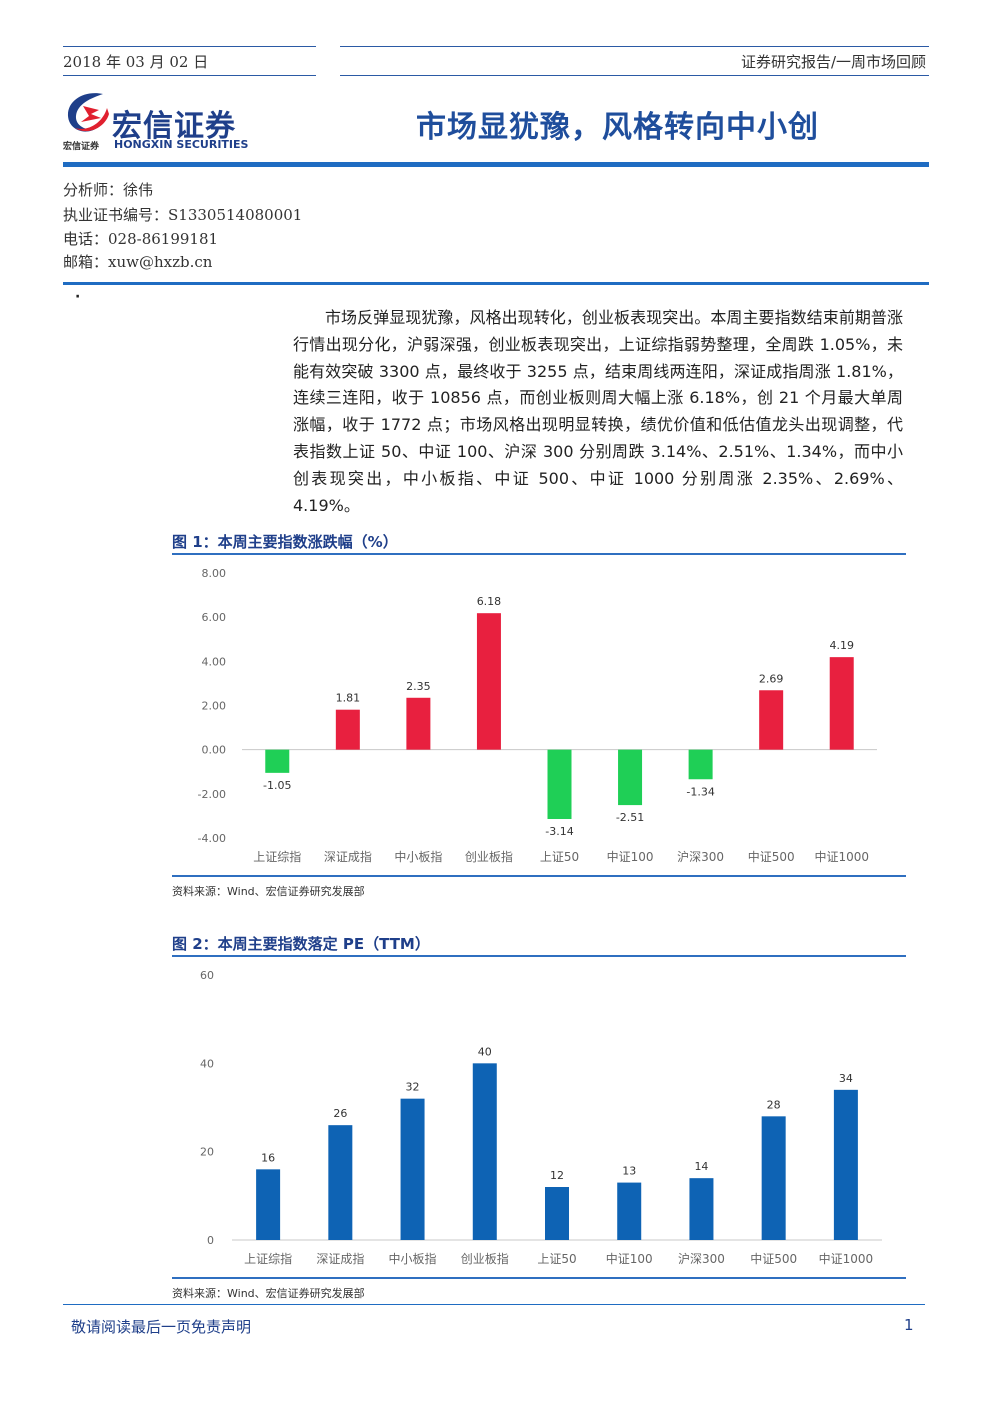 The width and height of the screenshot is (992, 1403). What do you see at coordinates (630, 817) in the screenshot?
I see `bar-value-label: -2.51` at bounding box center [630, 817].